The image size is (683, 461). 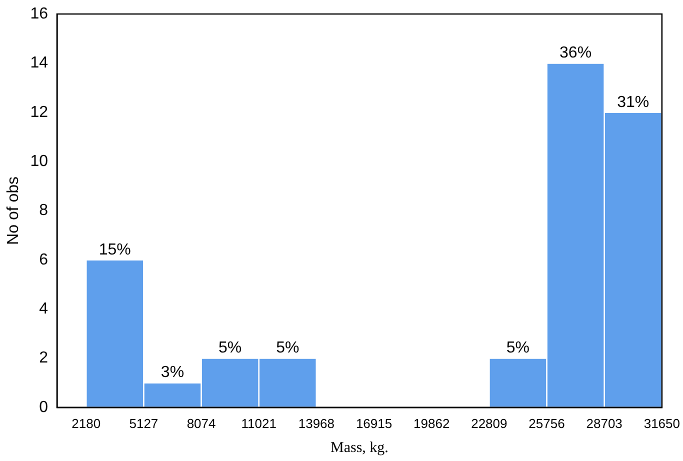 What do you see at coordinates (114, 249) in the screenshot?
I see `annotation: 15%` at bounding box center [114, 249].